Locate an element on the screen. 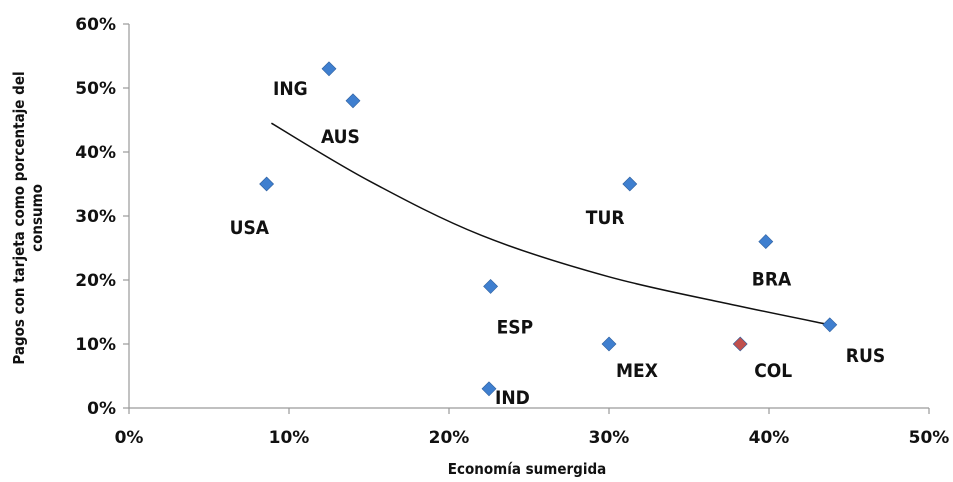 This screenshot has width=953, height=482. y-tick-label: 60% is located at coordinates (95, 25).